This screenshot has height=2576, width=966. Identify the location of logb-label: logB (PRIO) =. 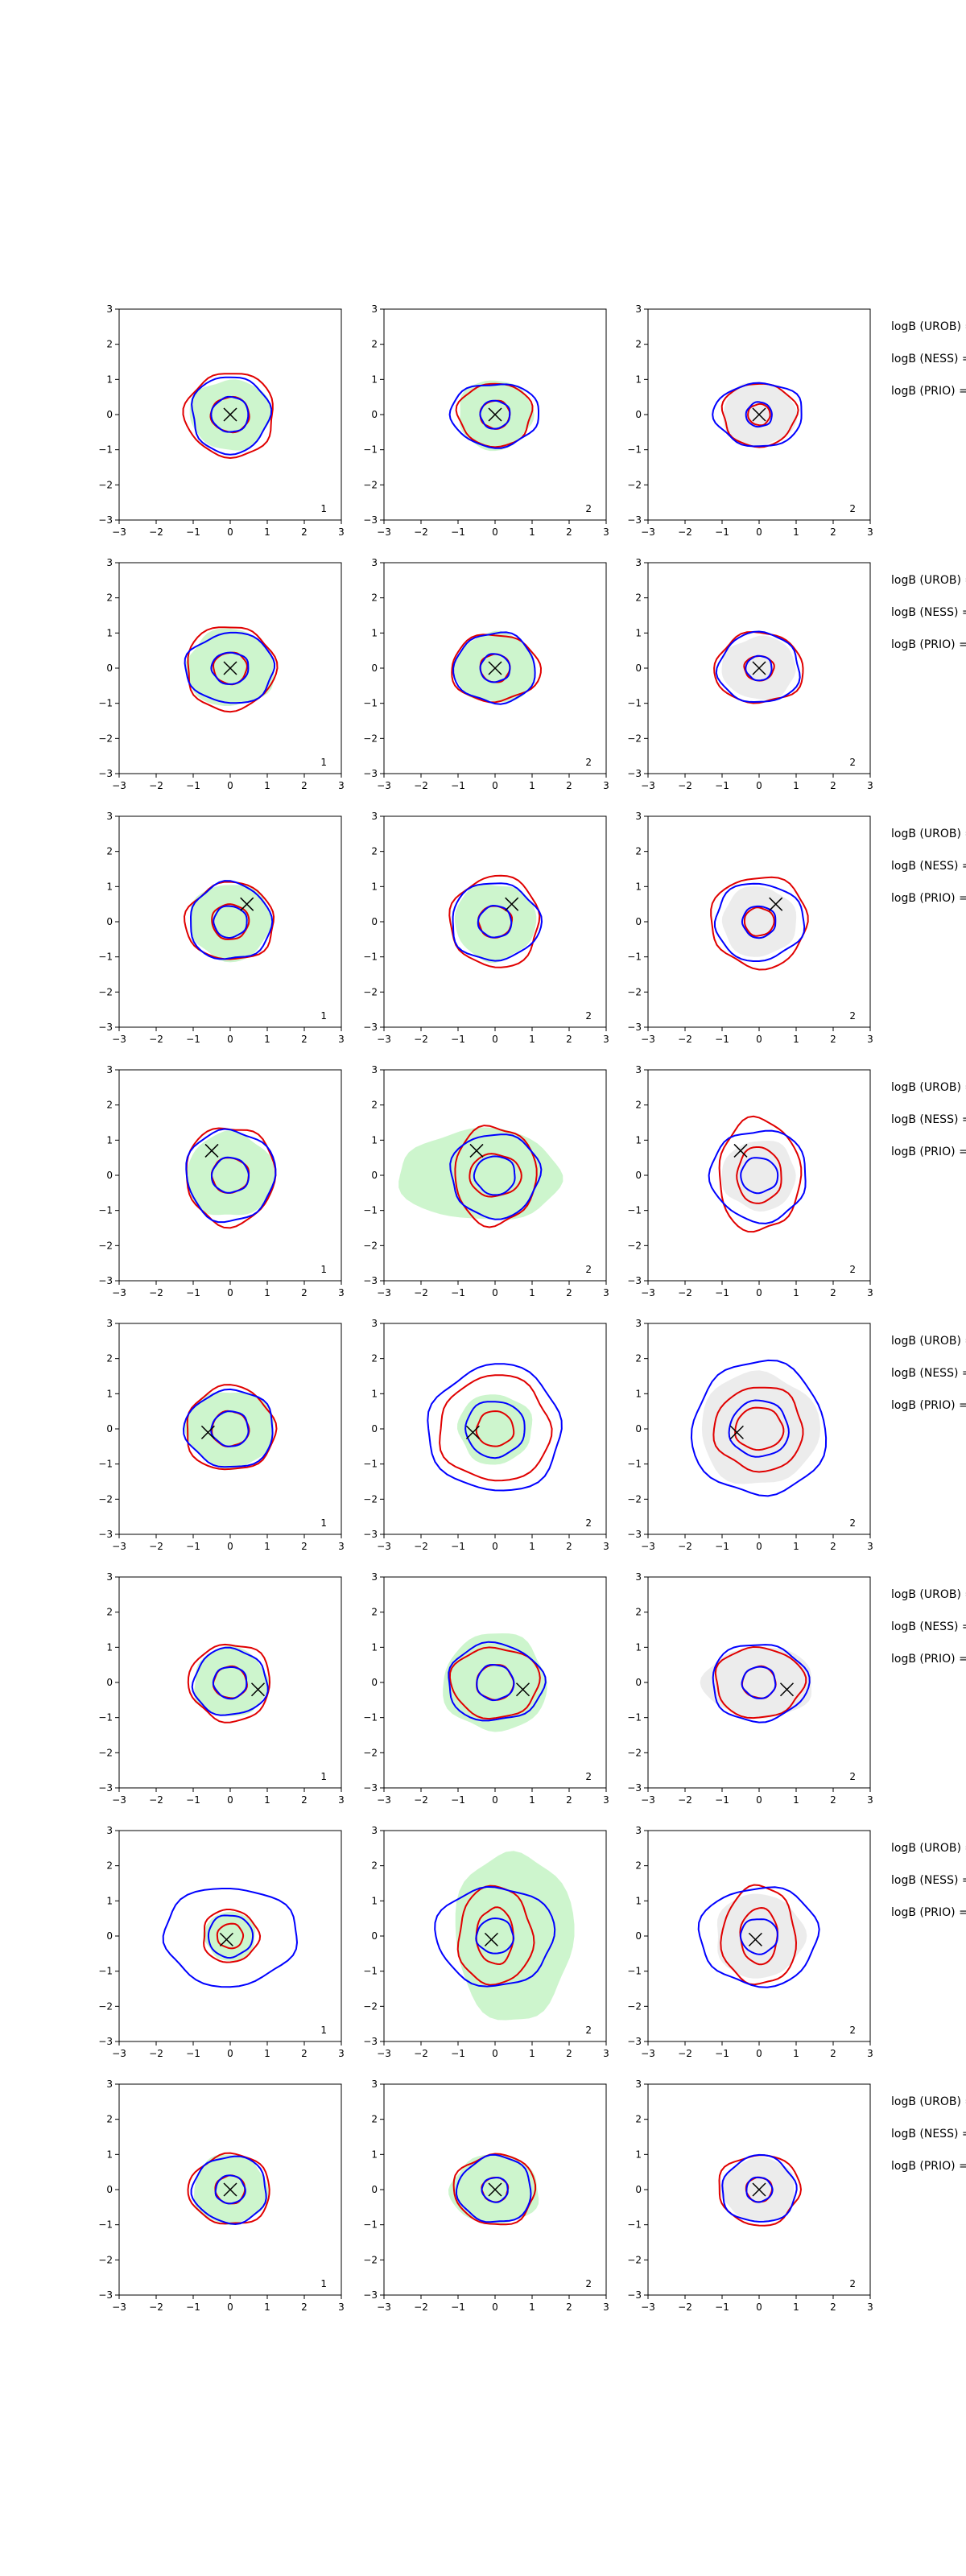
(928, 644).